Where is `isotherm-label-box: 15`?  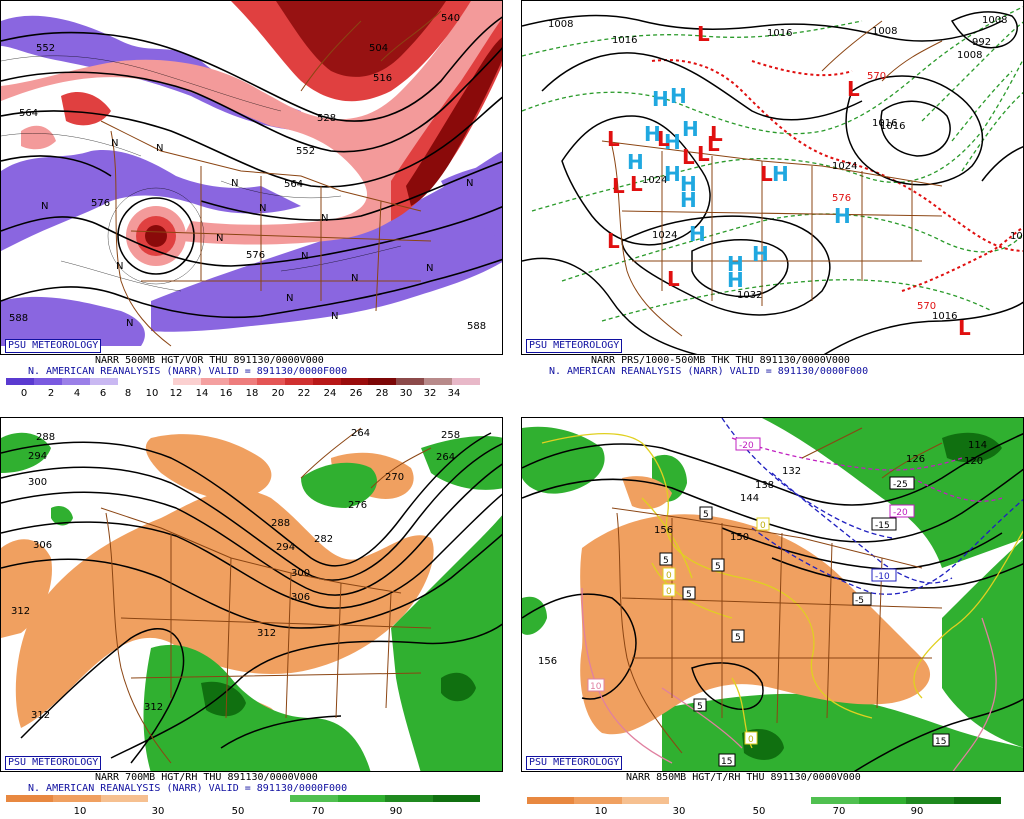 isotherm-label-box: 15 is located at coordinates (941, 740).